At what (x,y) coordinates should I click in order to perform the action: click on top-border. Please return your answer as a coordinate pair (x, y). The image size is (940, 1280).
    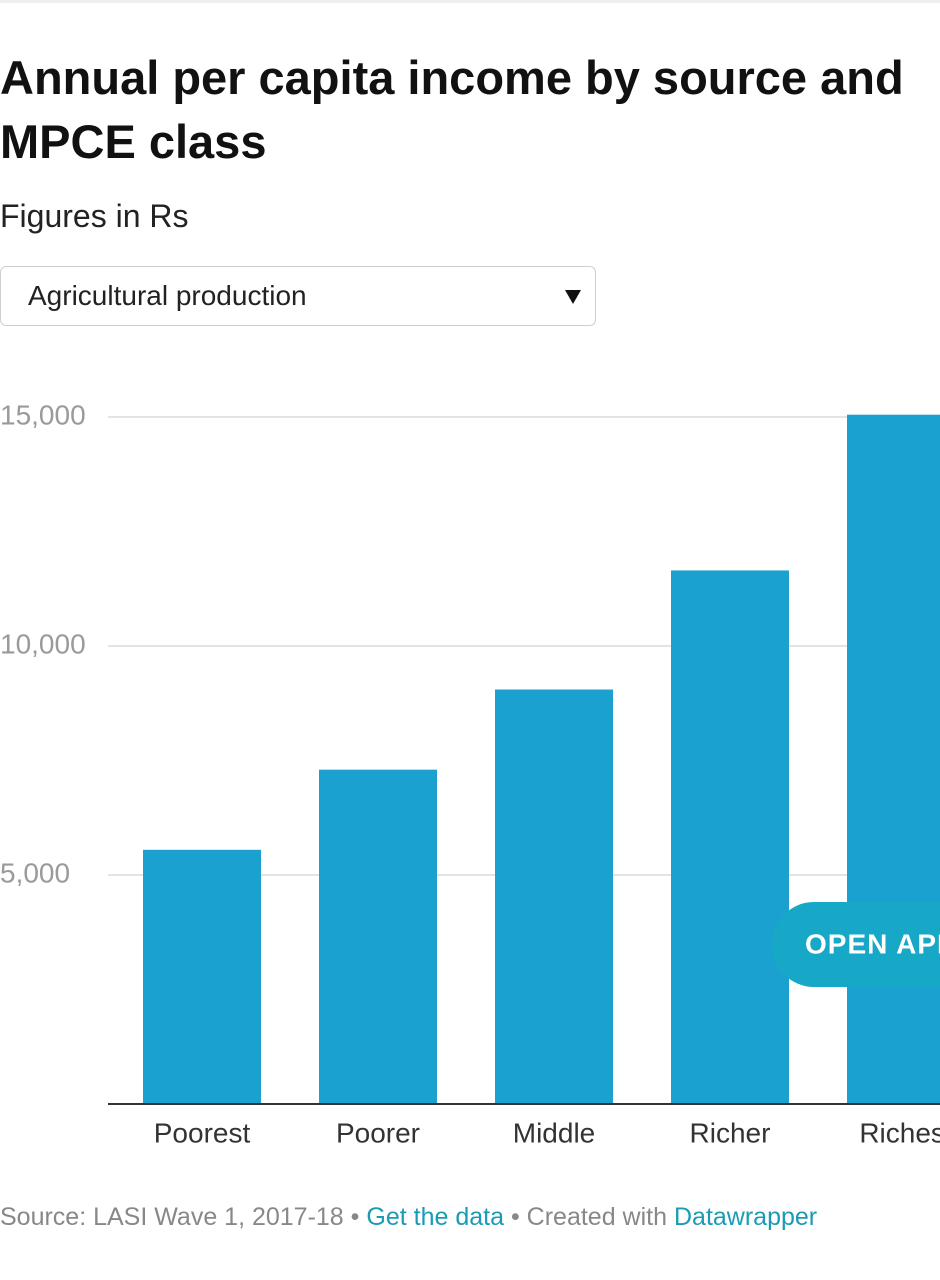
    Looking at the image, I should click on (470, 1).